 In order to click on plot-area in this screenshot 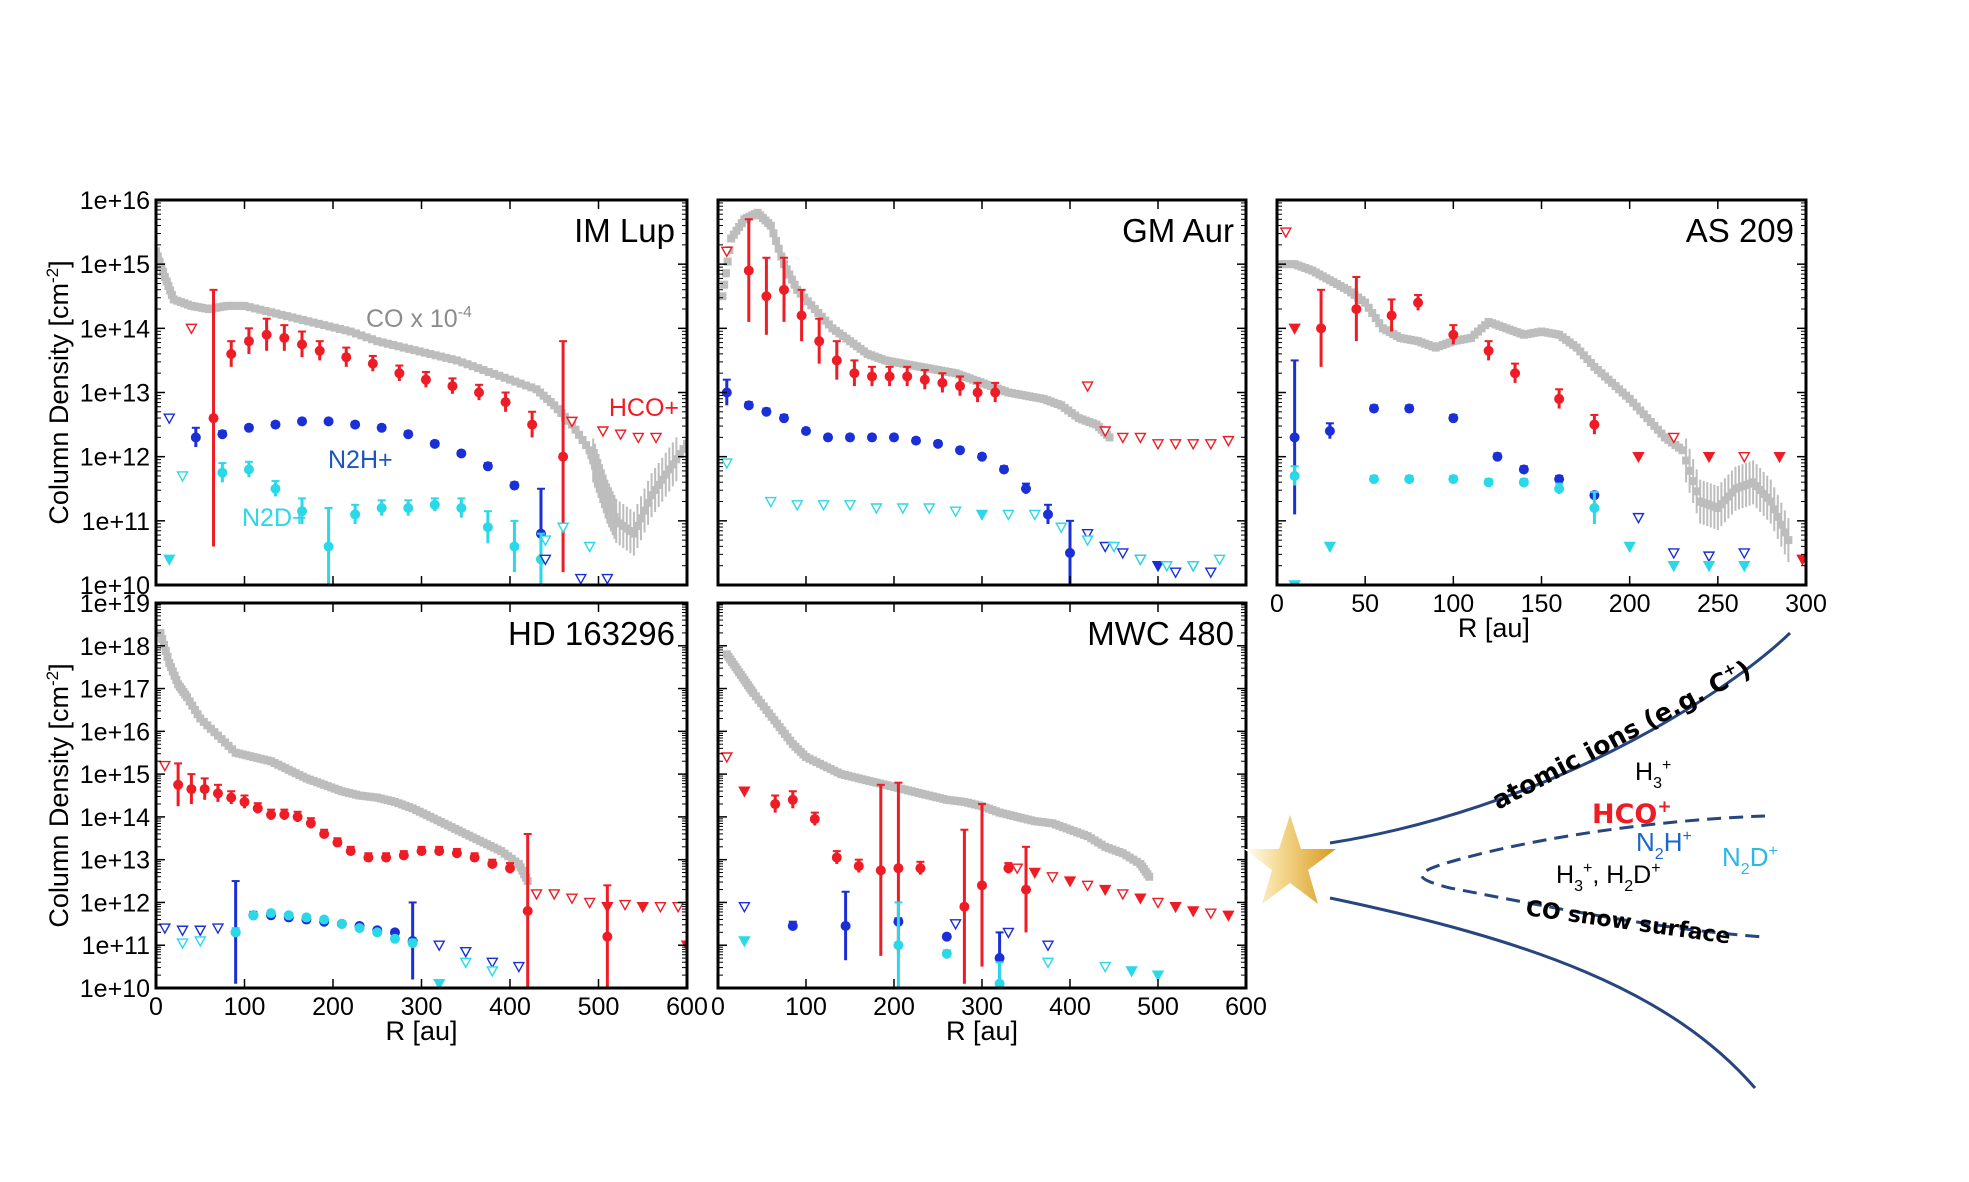, I will do `click(976, 396)`.